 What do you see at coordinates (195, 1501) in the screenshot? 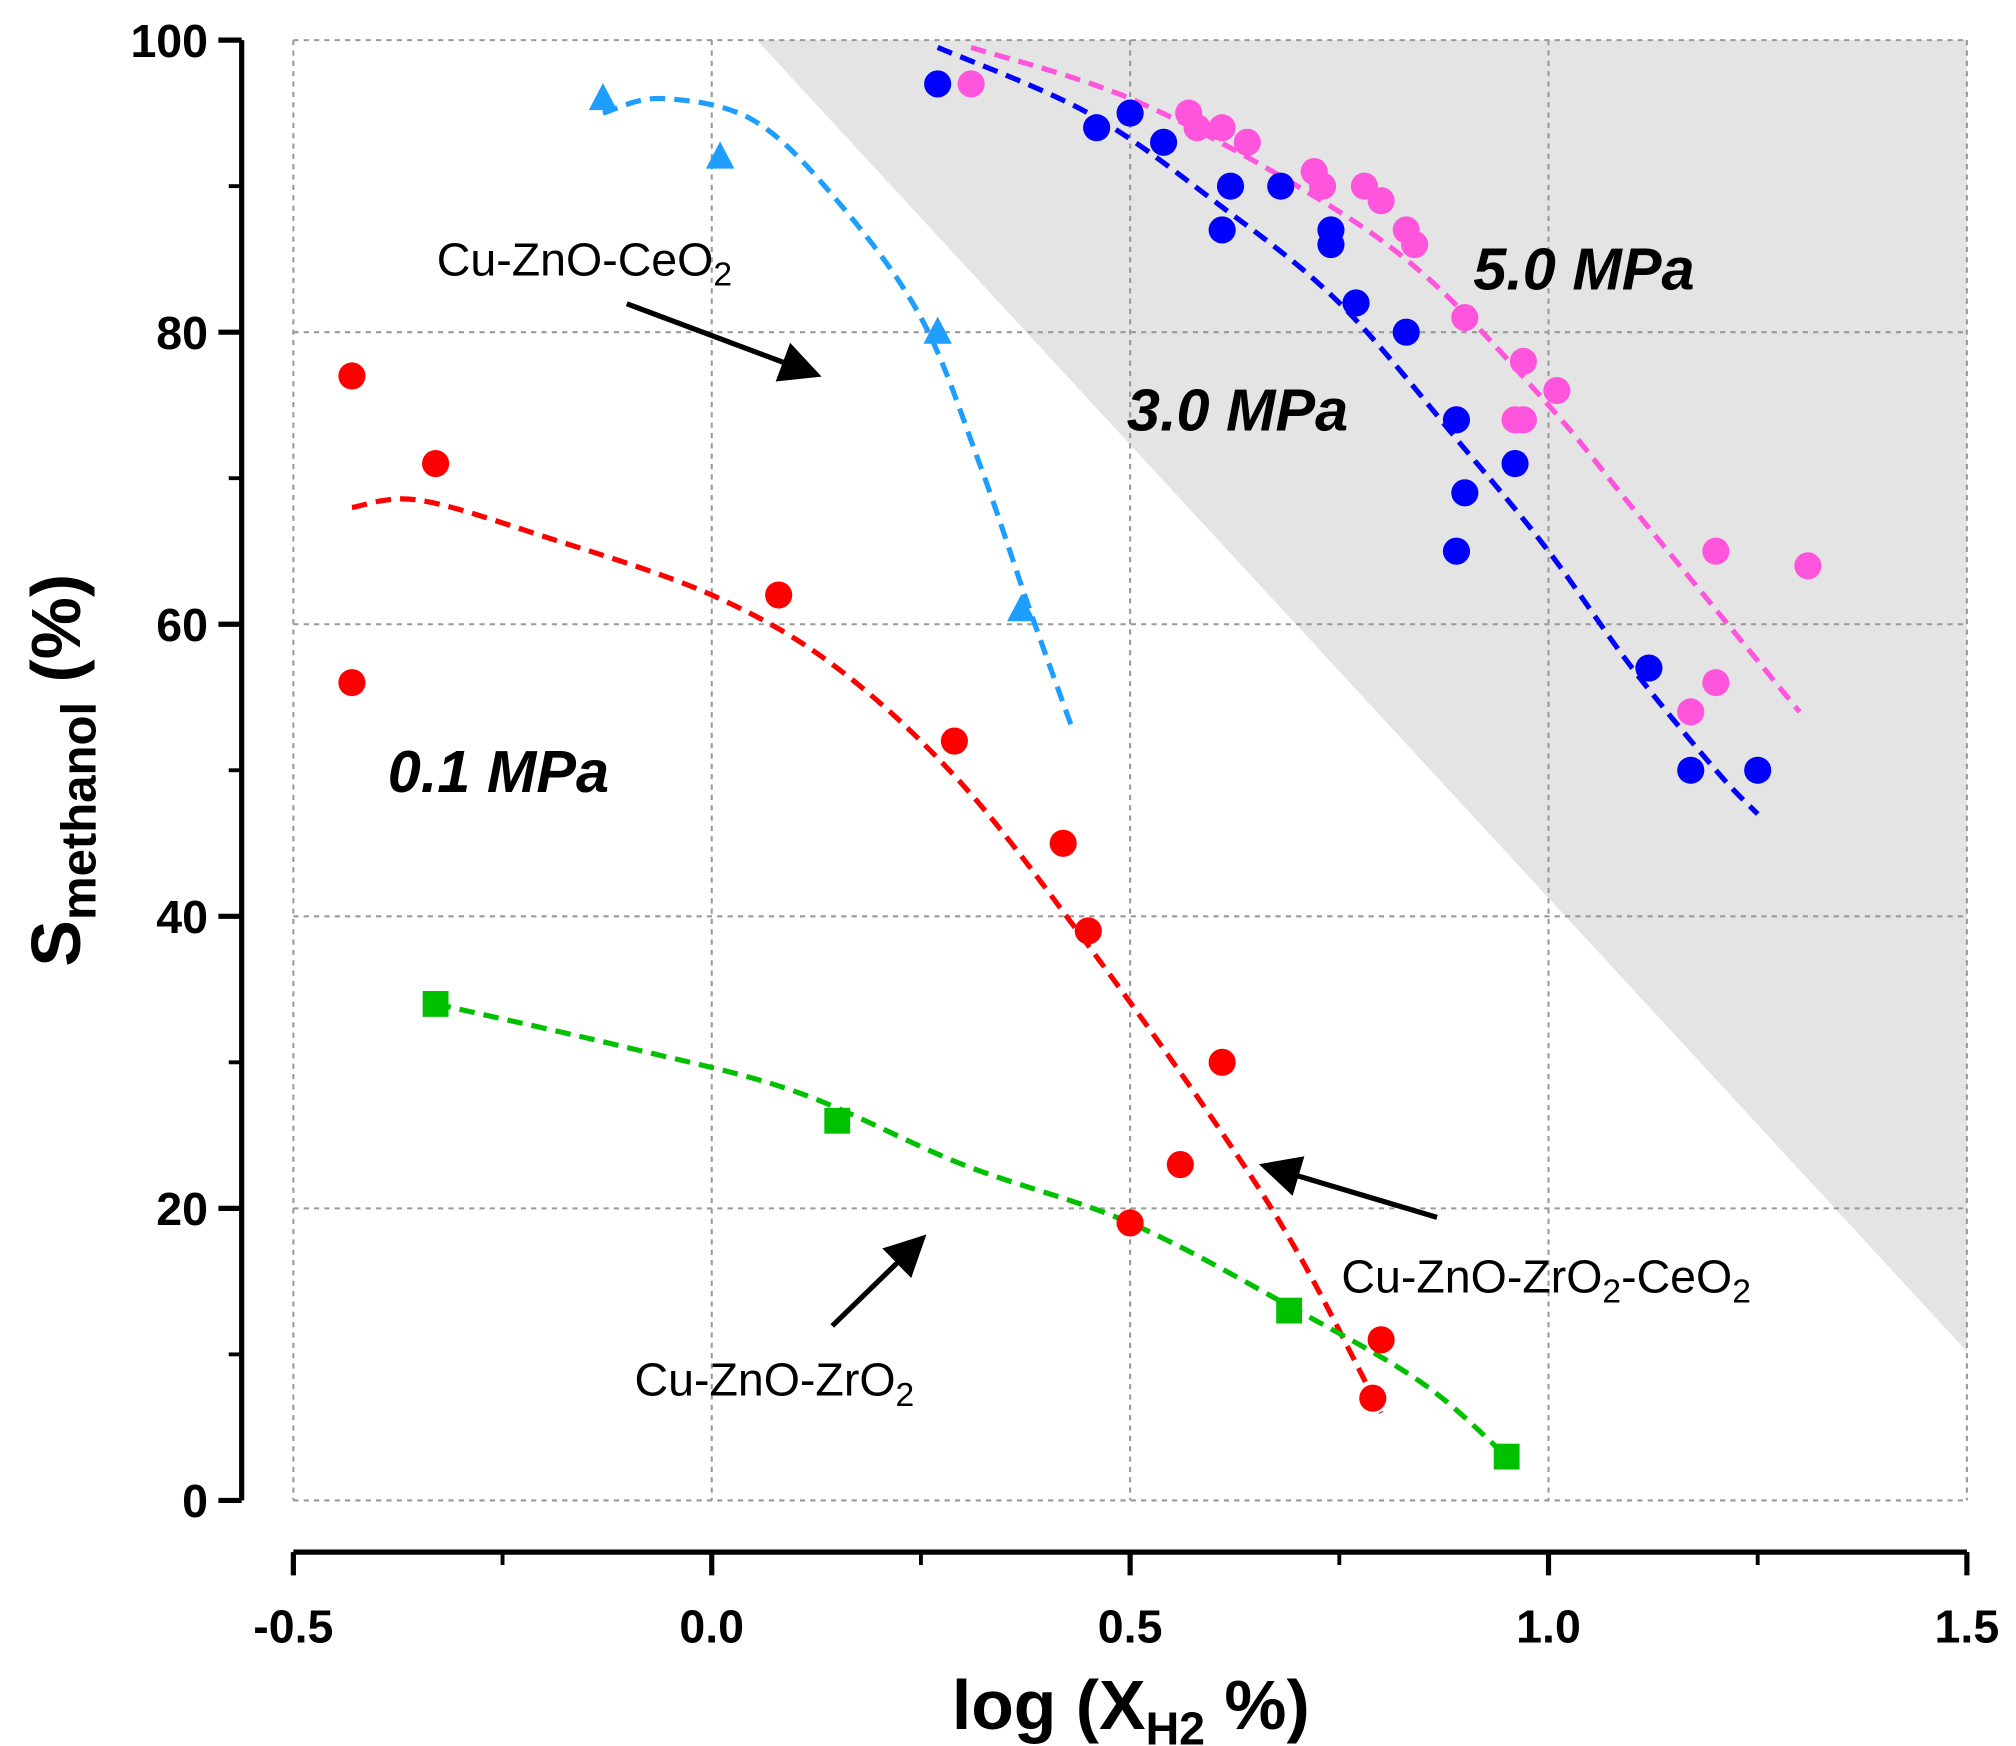
I see `y-tick-label: 0` at bounding box center [195, 1501].